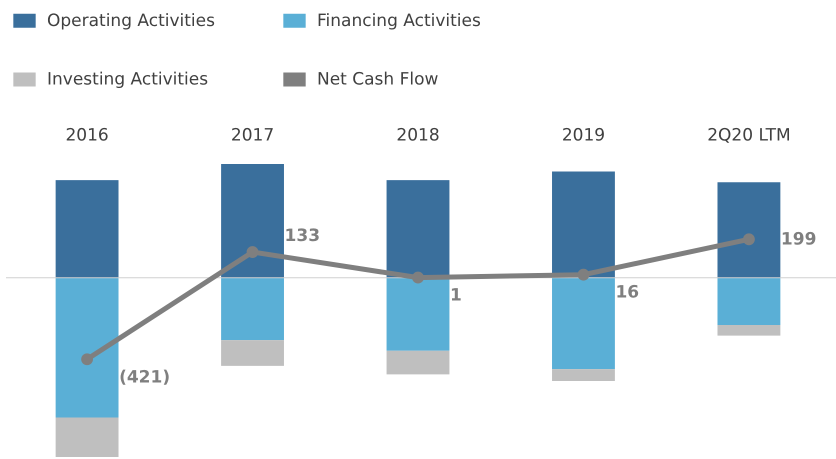  I want to click on x-tick-label: 2016, so click(87, 136).